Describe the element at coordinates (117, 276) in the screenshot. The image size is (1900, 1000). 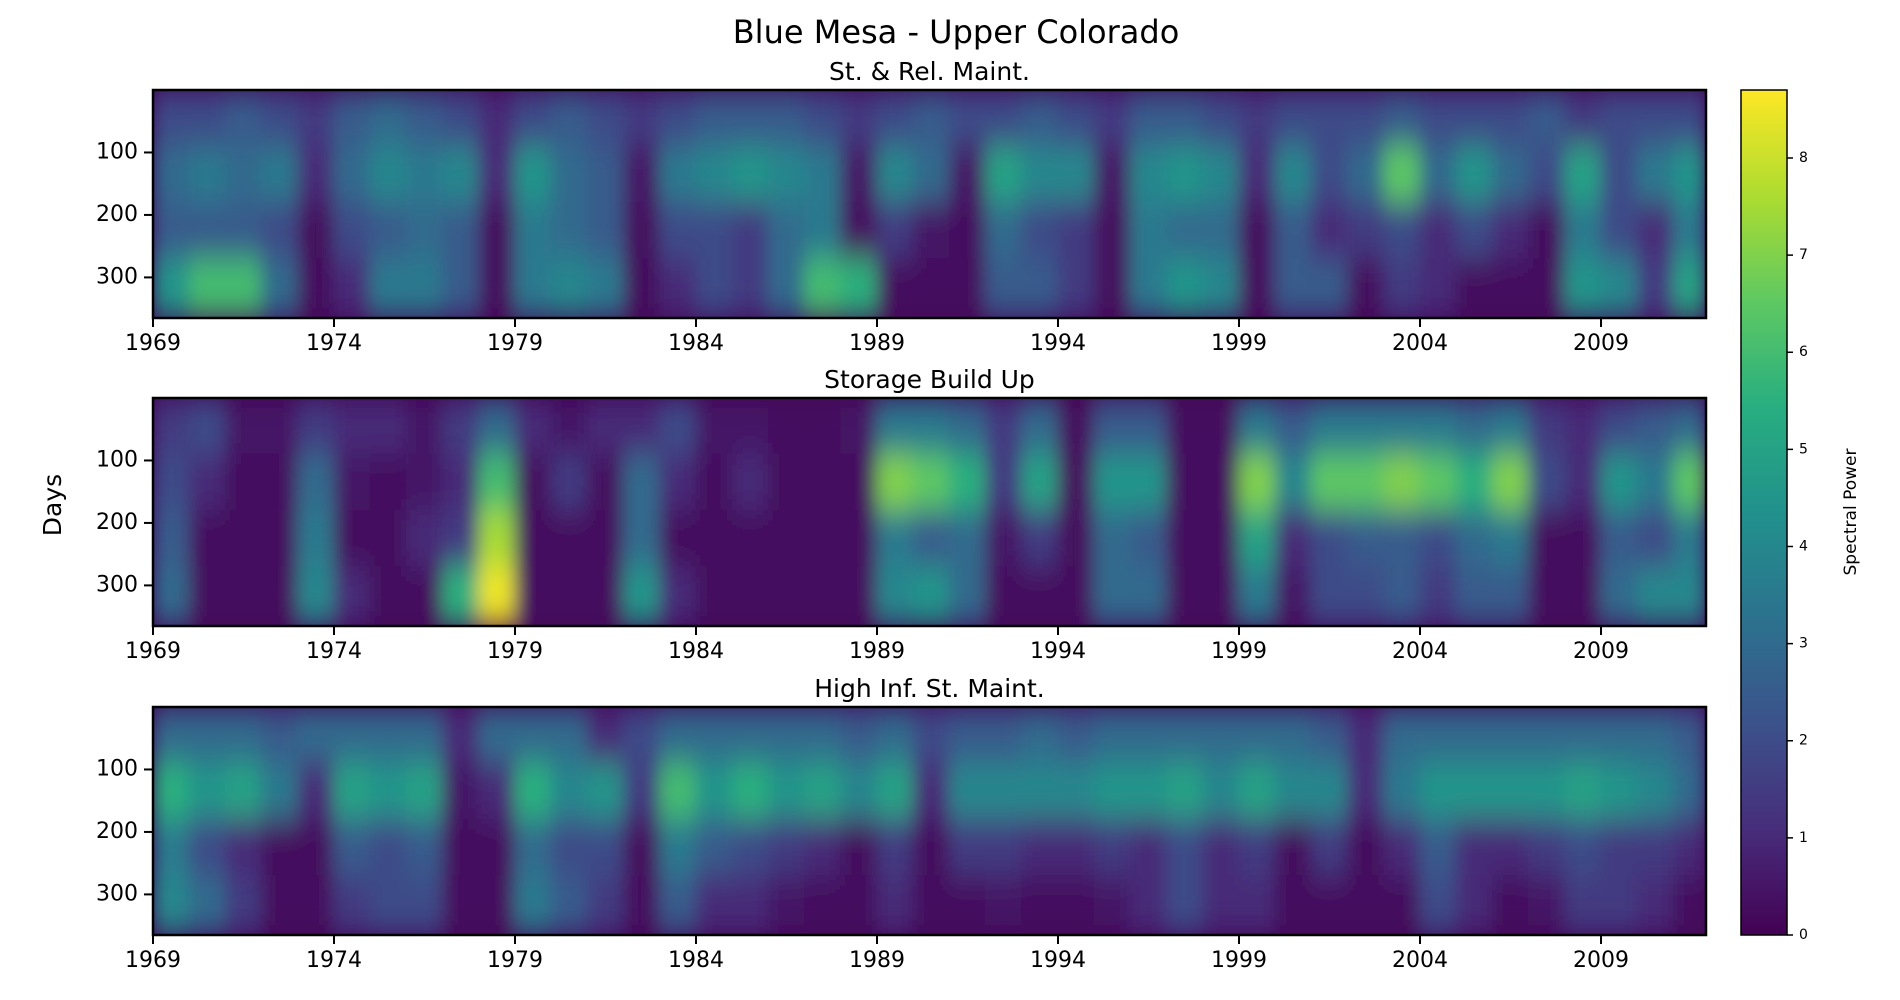
I see `y-tick-label: 300` at that location.